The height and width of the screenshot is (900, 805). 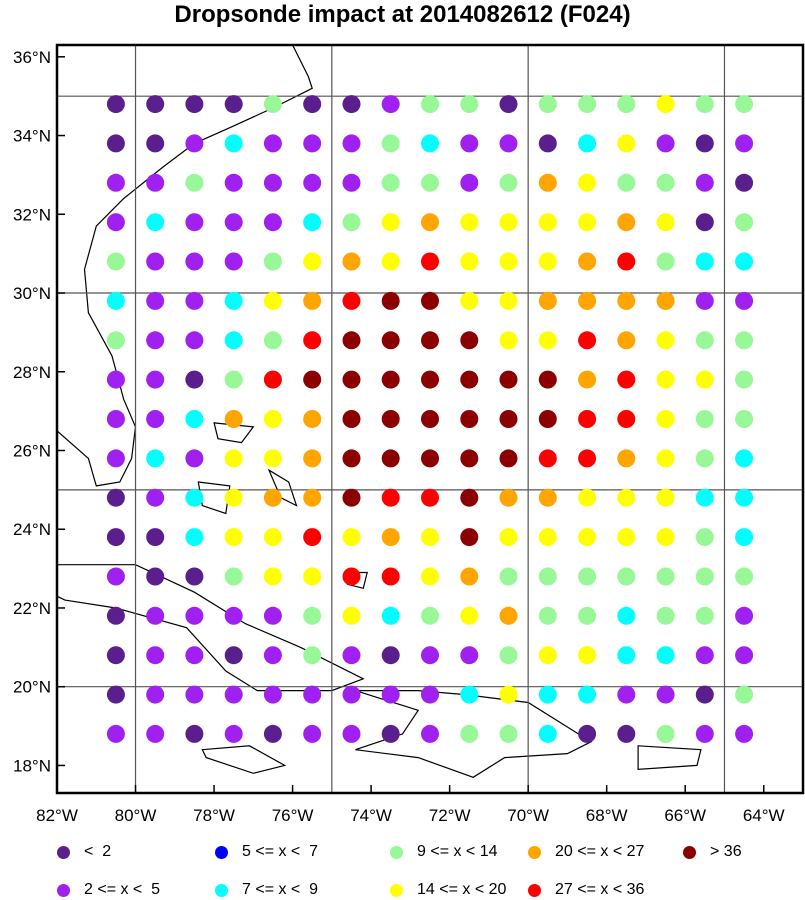 What do you see at coordinates (32, 293) in the screenshot?
I see `y-tick-label: 30°N` at bounding box center [32, 293].